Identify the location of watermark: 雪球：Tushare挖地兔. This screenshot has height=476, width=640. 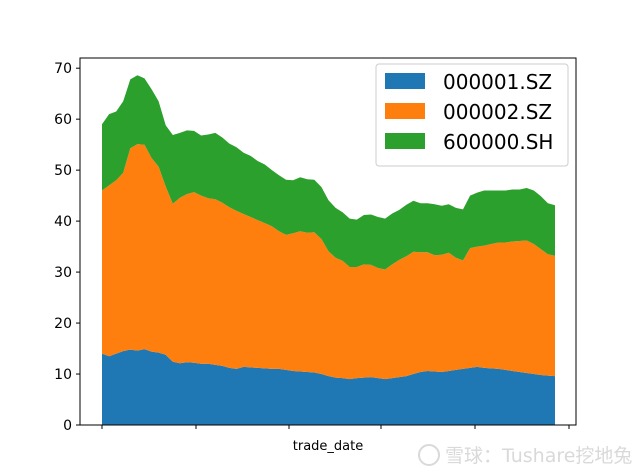
(525, 455).